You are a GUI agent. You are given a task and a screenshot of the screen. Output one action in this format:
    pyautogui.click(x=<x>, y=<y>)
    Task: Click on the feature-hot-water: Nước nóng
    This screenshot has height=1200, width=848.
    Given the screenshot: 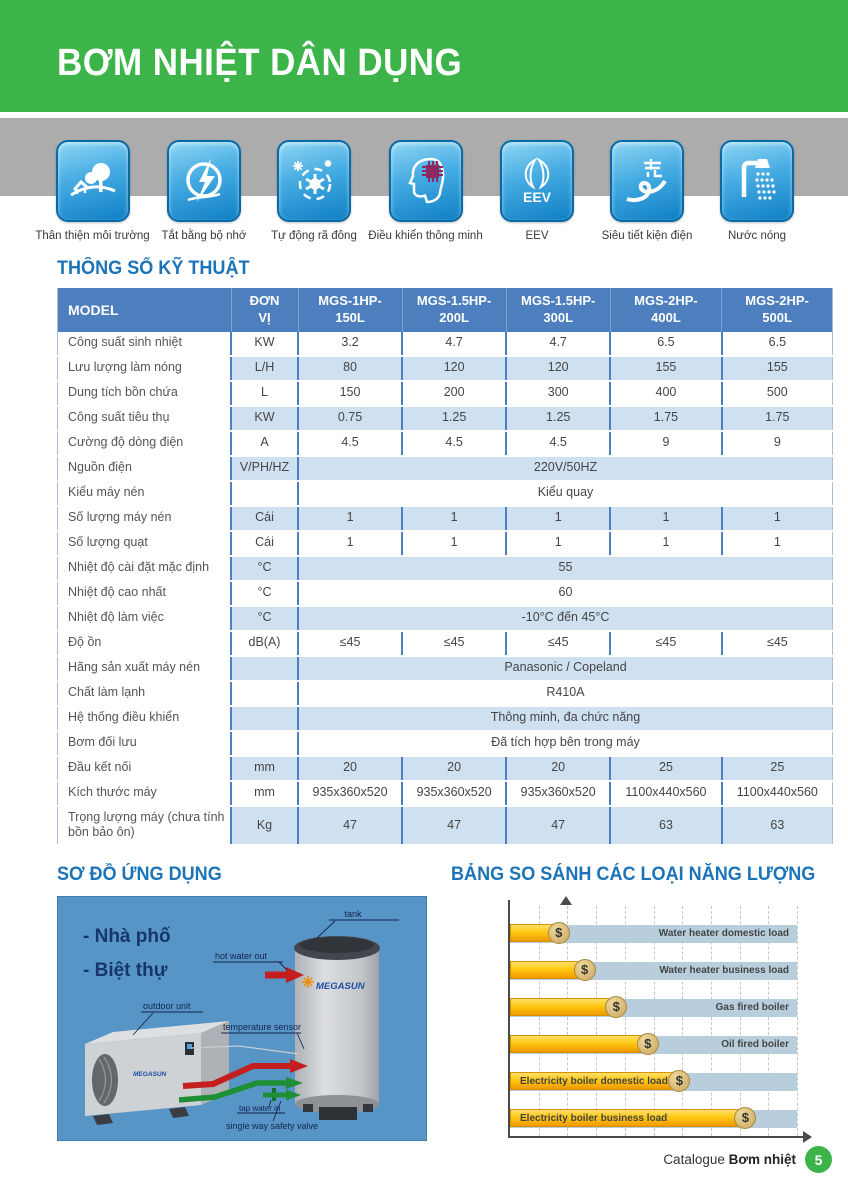 What is the action you would take?
    pyautogui.click(x=757, y=191)
    